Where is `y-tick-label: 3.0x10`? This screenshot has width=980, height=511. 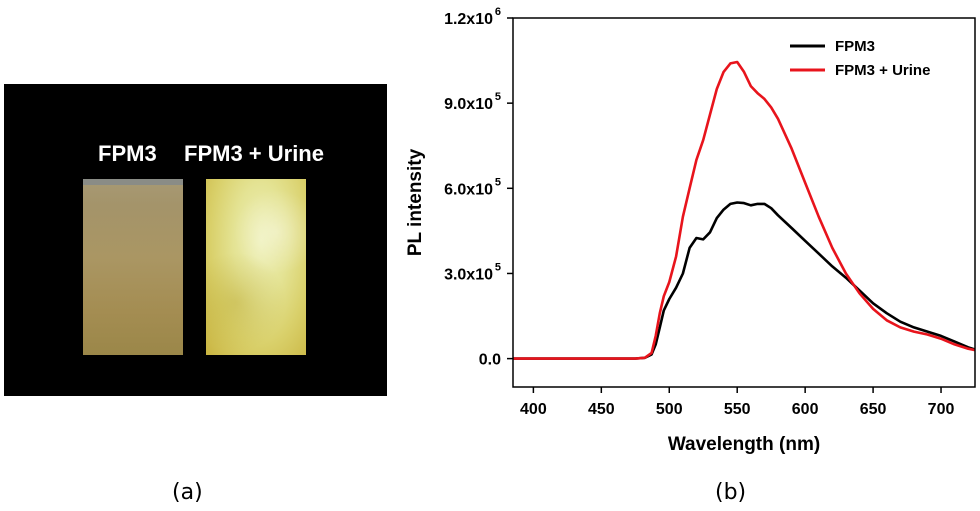 y-tick-label: 3.0x10 is located at coordinates (468, 274).